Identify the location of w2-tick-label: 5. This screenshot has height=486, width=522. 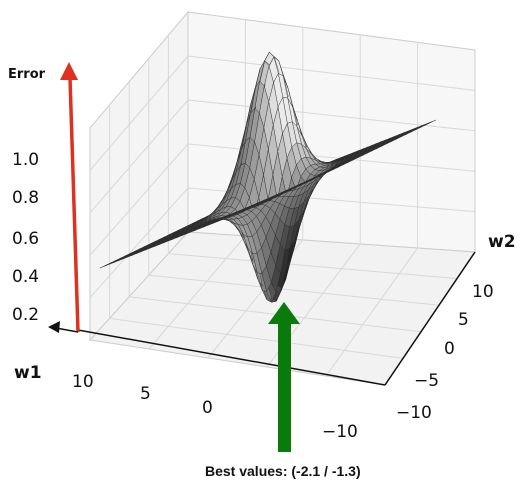
(463, 320).